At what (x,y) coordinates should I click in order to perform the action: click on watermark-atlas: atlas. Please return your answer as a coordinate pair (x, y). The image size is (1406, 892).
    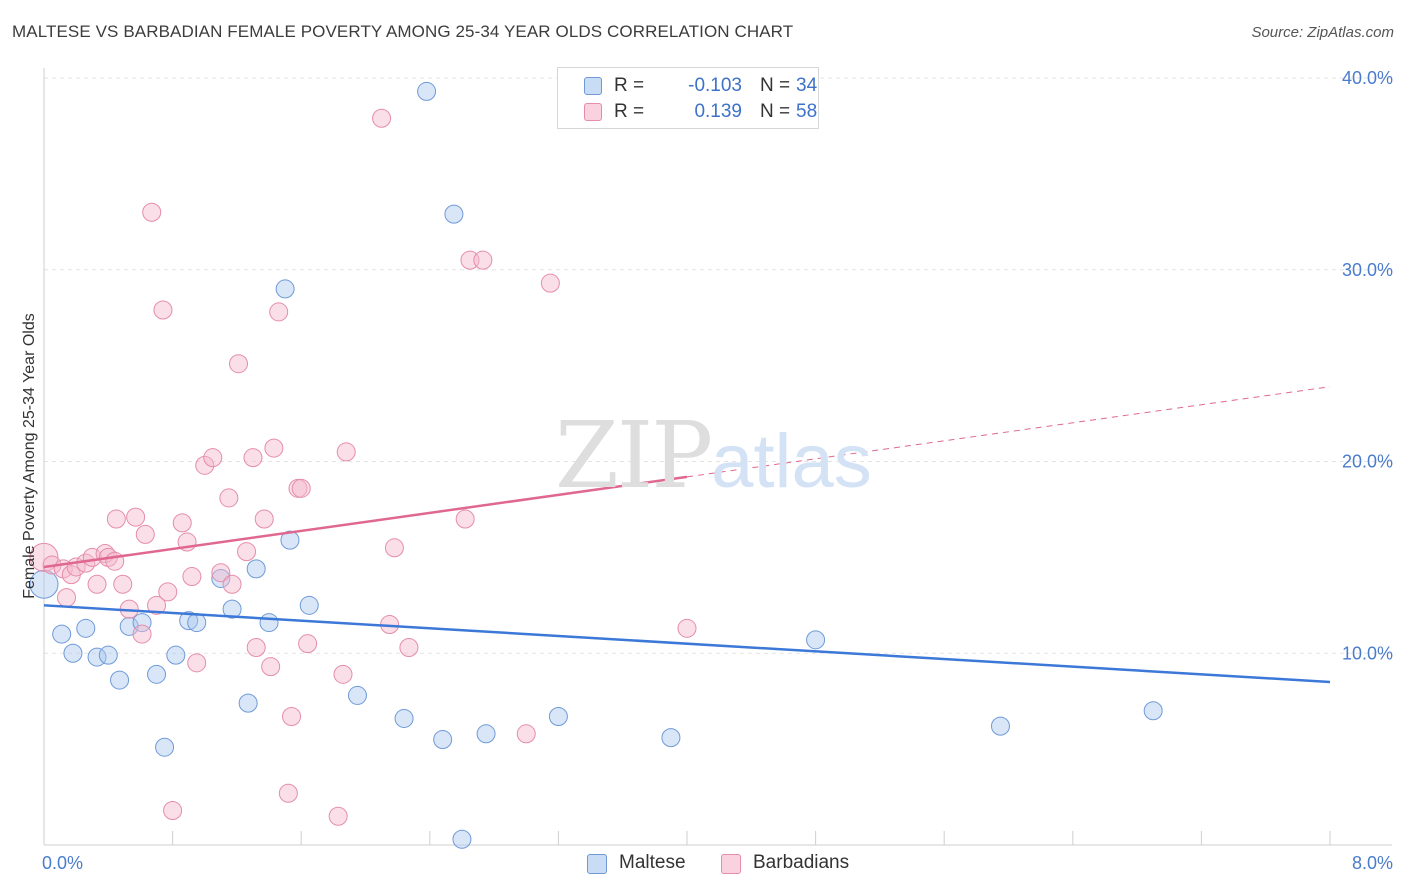
    Looking at the image, I should click on (791, 461).